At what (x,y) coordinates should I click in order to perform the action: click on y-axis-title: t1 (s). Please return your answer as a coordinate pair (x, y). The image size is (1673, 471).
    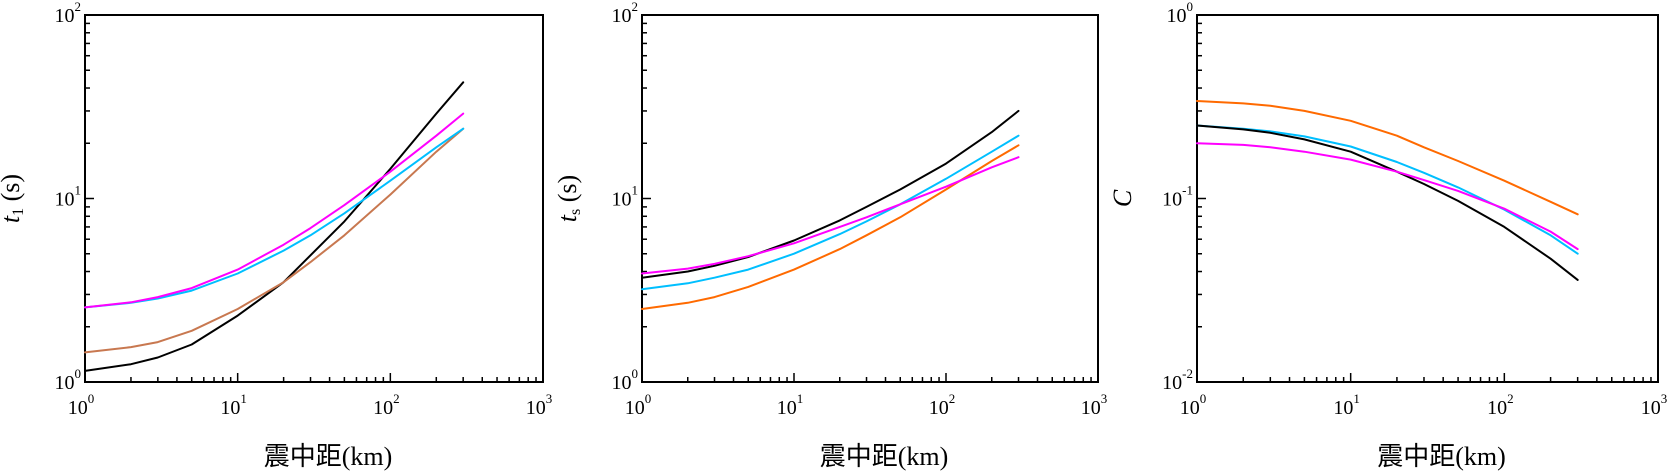
    Looking at the image, I should click on (13, 198).